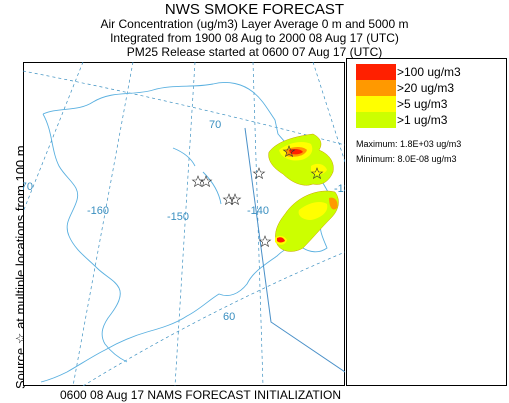 The height and width of the screenshot is (403, 509). What do you see at coordinates (229, 317) in the screenshot?
I see `lat-label-60: 60` at bounding box center [229, 317].